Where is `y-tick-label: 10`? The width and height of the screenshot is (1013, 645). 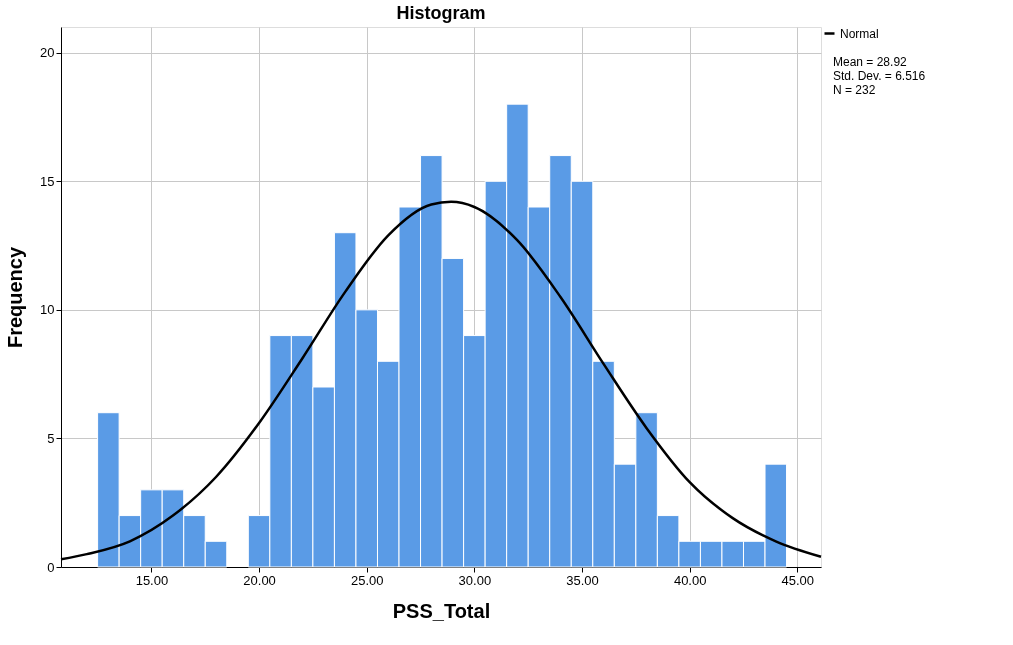
y-tick-label: 10 is located at coordinates (47, 310).